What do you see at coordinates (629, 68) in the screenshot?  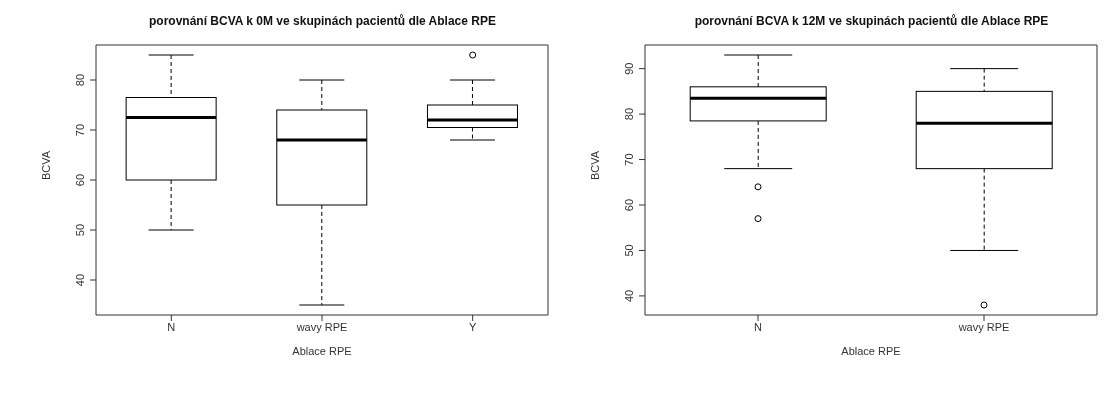 I see `y-tick-label: 90` at bounding box center [629, 68].